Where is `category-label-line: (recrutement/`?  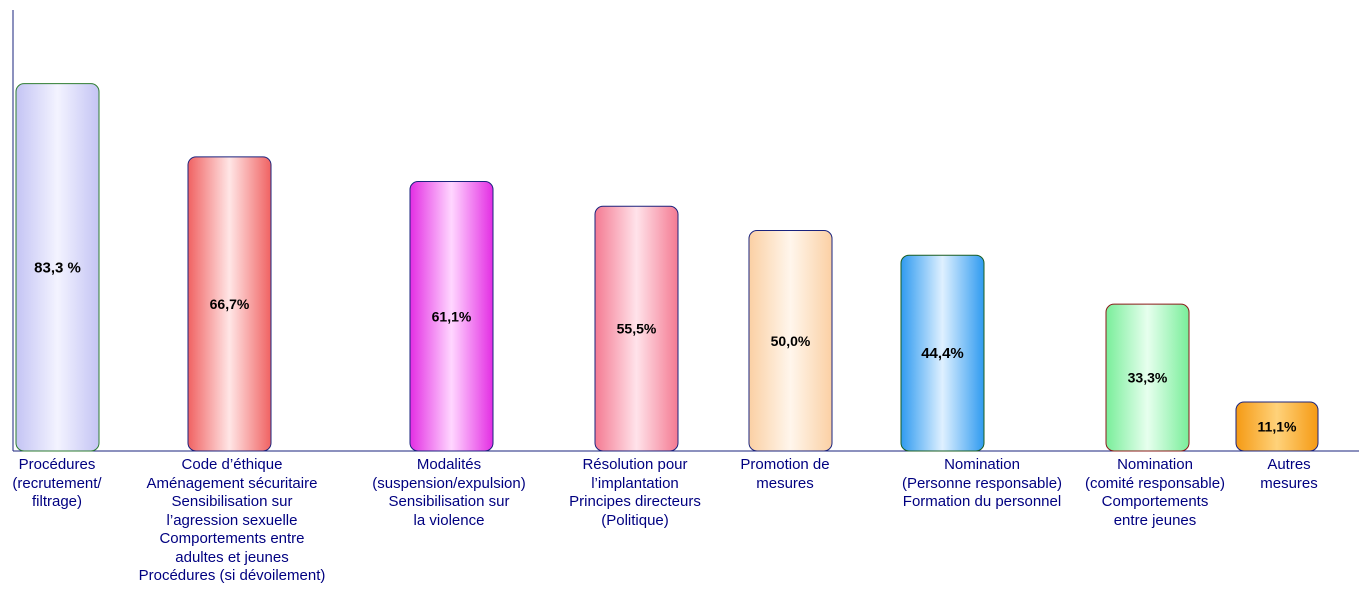 category-label-line: (recrutement/ is located at coordinates (57, 483).